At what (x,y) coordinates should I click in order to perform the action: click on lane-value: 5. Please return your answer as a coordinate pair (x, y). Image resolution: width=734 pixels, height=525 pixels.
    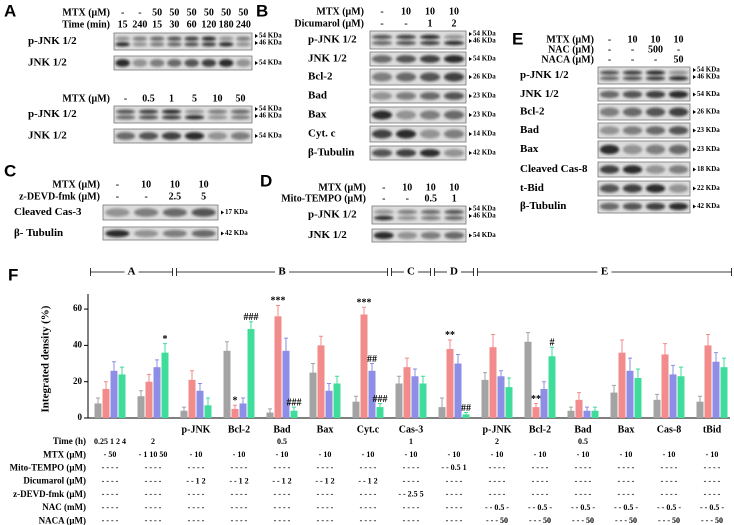
    Looking at the image, I should click on (194, 98).